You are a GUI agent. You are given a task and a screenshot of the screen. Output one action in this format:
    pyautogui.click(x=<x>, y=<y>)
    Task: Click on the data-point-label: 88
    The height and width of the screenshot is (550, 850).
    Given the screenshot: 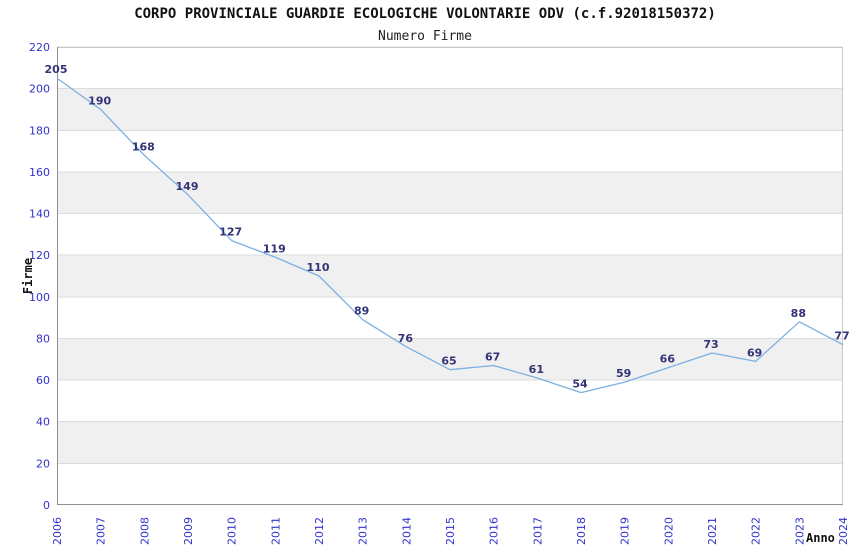 What is the action you would take?
    pyautogui.click(x=798, y=313)
    